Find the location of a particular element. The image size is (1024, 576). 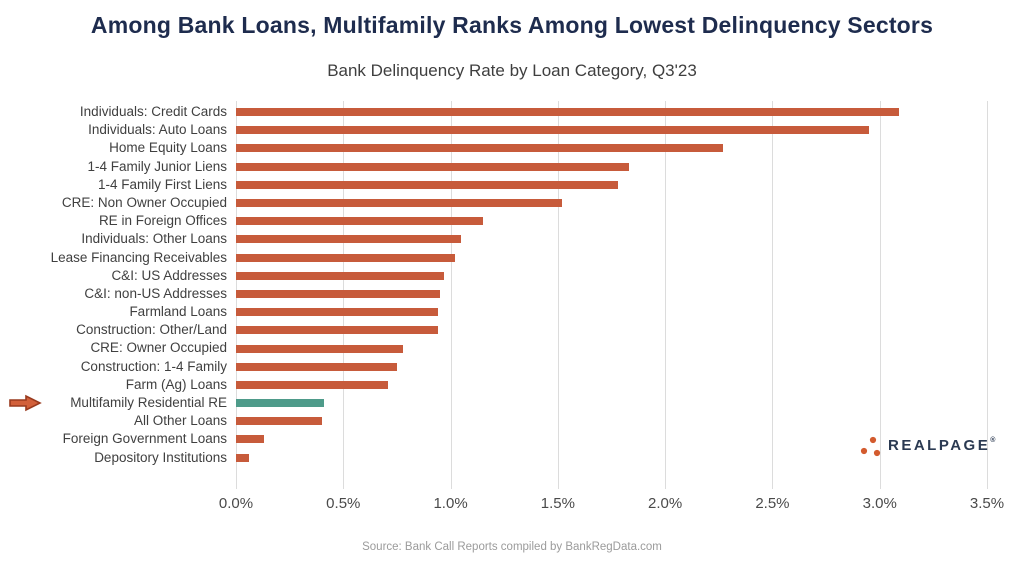

chart-row: Lease Financing Receivables is located at coordinates (505, 258).